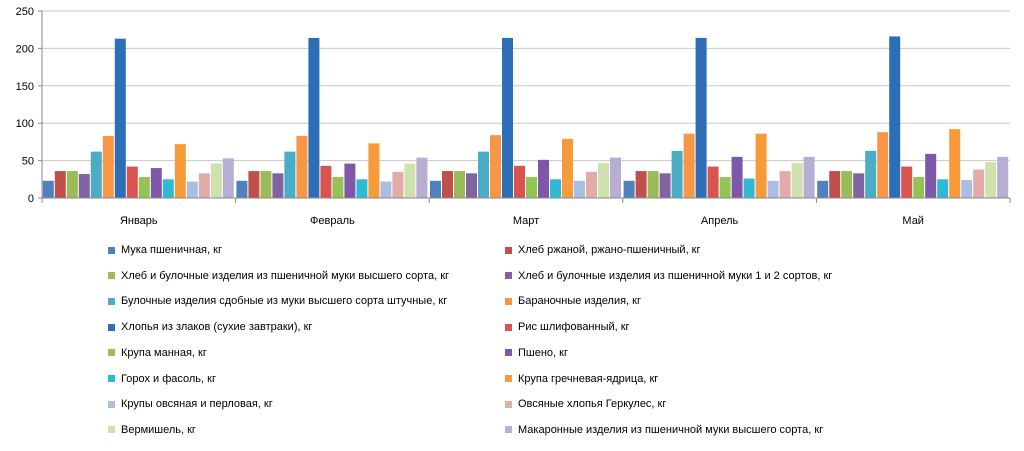 The width and height of the screenshot is (1024, 451). I want to click on y-tick-label: 250, so click(25, 12).